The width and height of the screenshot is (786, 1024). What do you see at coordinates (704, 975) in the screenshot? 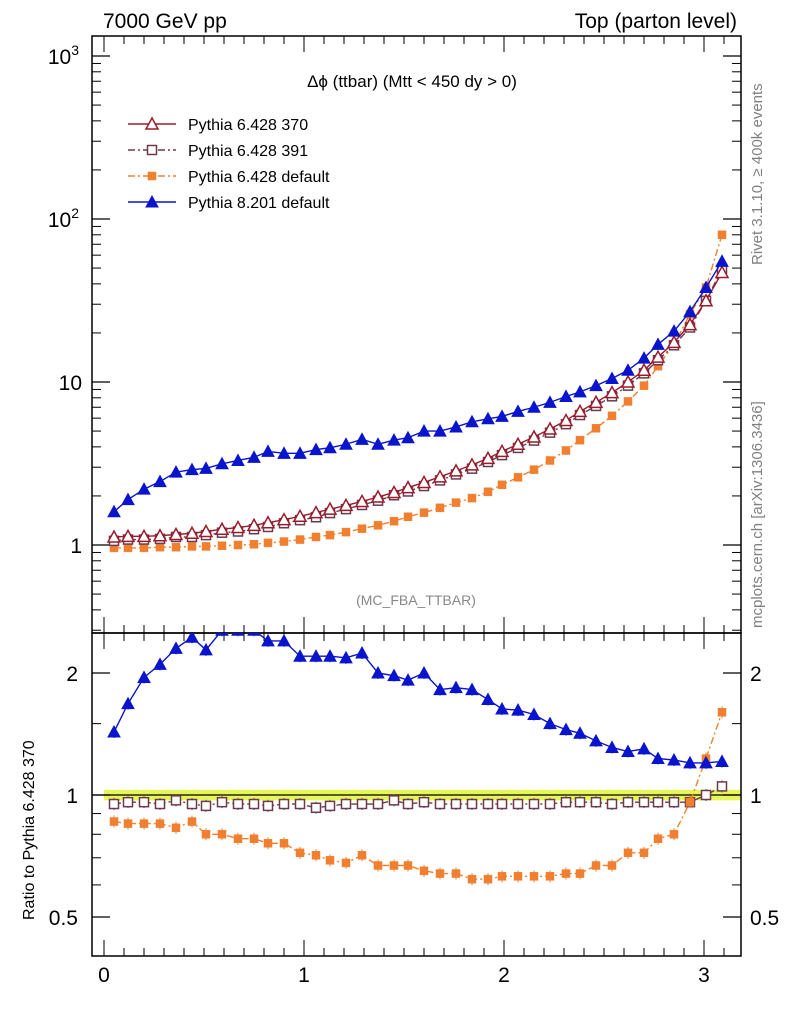
I see `xtick-label: 3` at bounding box center [704, 975].